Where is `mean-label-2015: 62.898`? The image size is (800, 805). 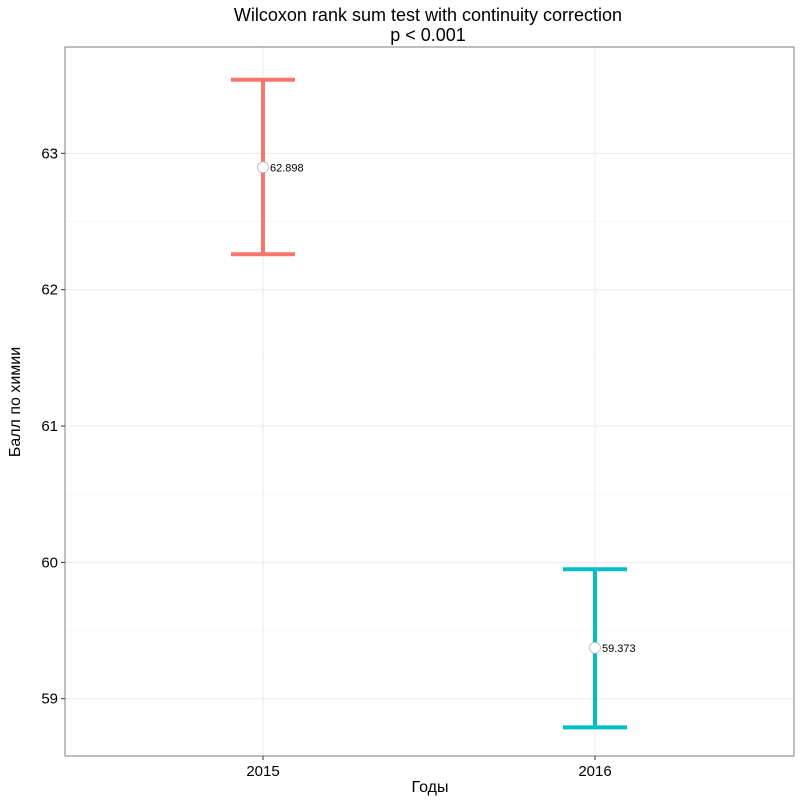 mean-label-2015: 62.898 is located at coordinates (287, 168).